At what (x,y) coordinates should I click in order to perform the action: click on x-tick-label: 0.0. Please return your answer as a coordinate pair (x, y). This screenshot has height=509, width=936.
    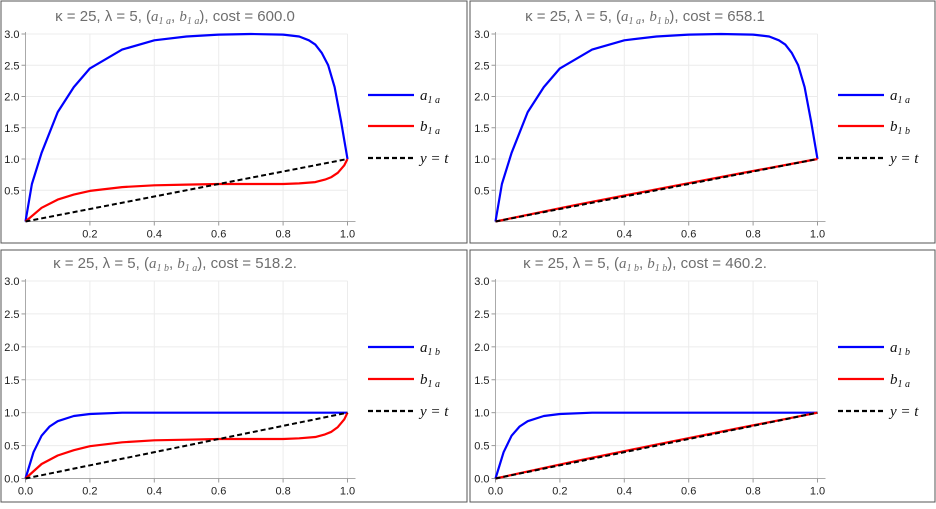
    Looking at the image, I should click on (25, 492).